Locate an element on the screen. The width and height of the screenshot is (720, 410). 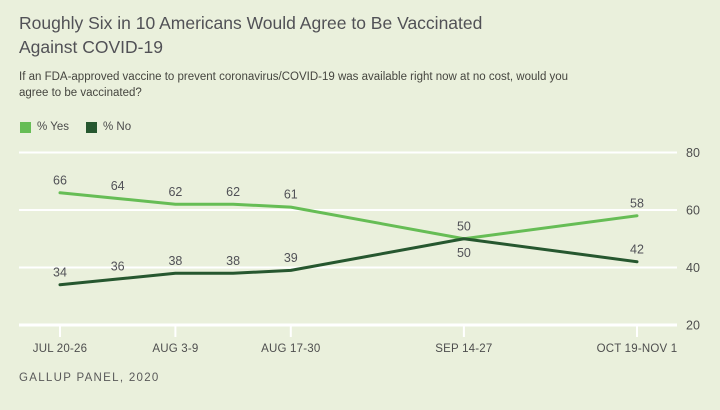
x-axis-label-4: OCT 19-NOV 1 is located at coordinates (637, 349).